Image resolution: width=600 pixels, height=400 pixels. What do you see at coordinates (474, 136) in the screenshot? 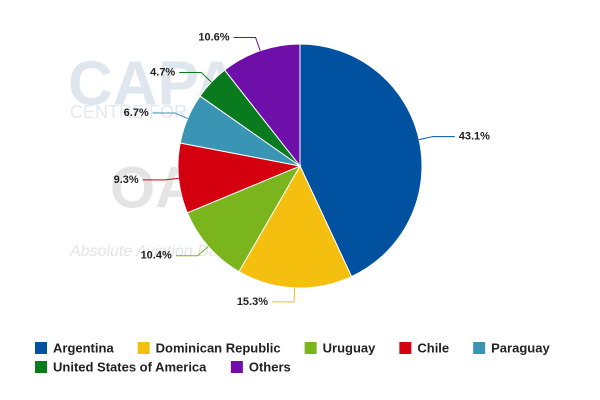
I see `data-label: 43.1%` at bounding box center [474, 136].